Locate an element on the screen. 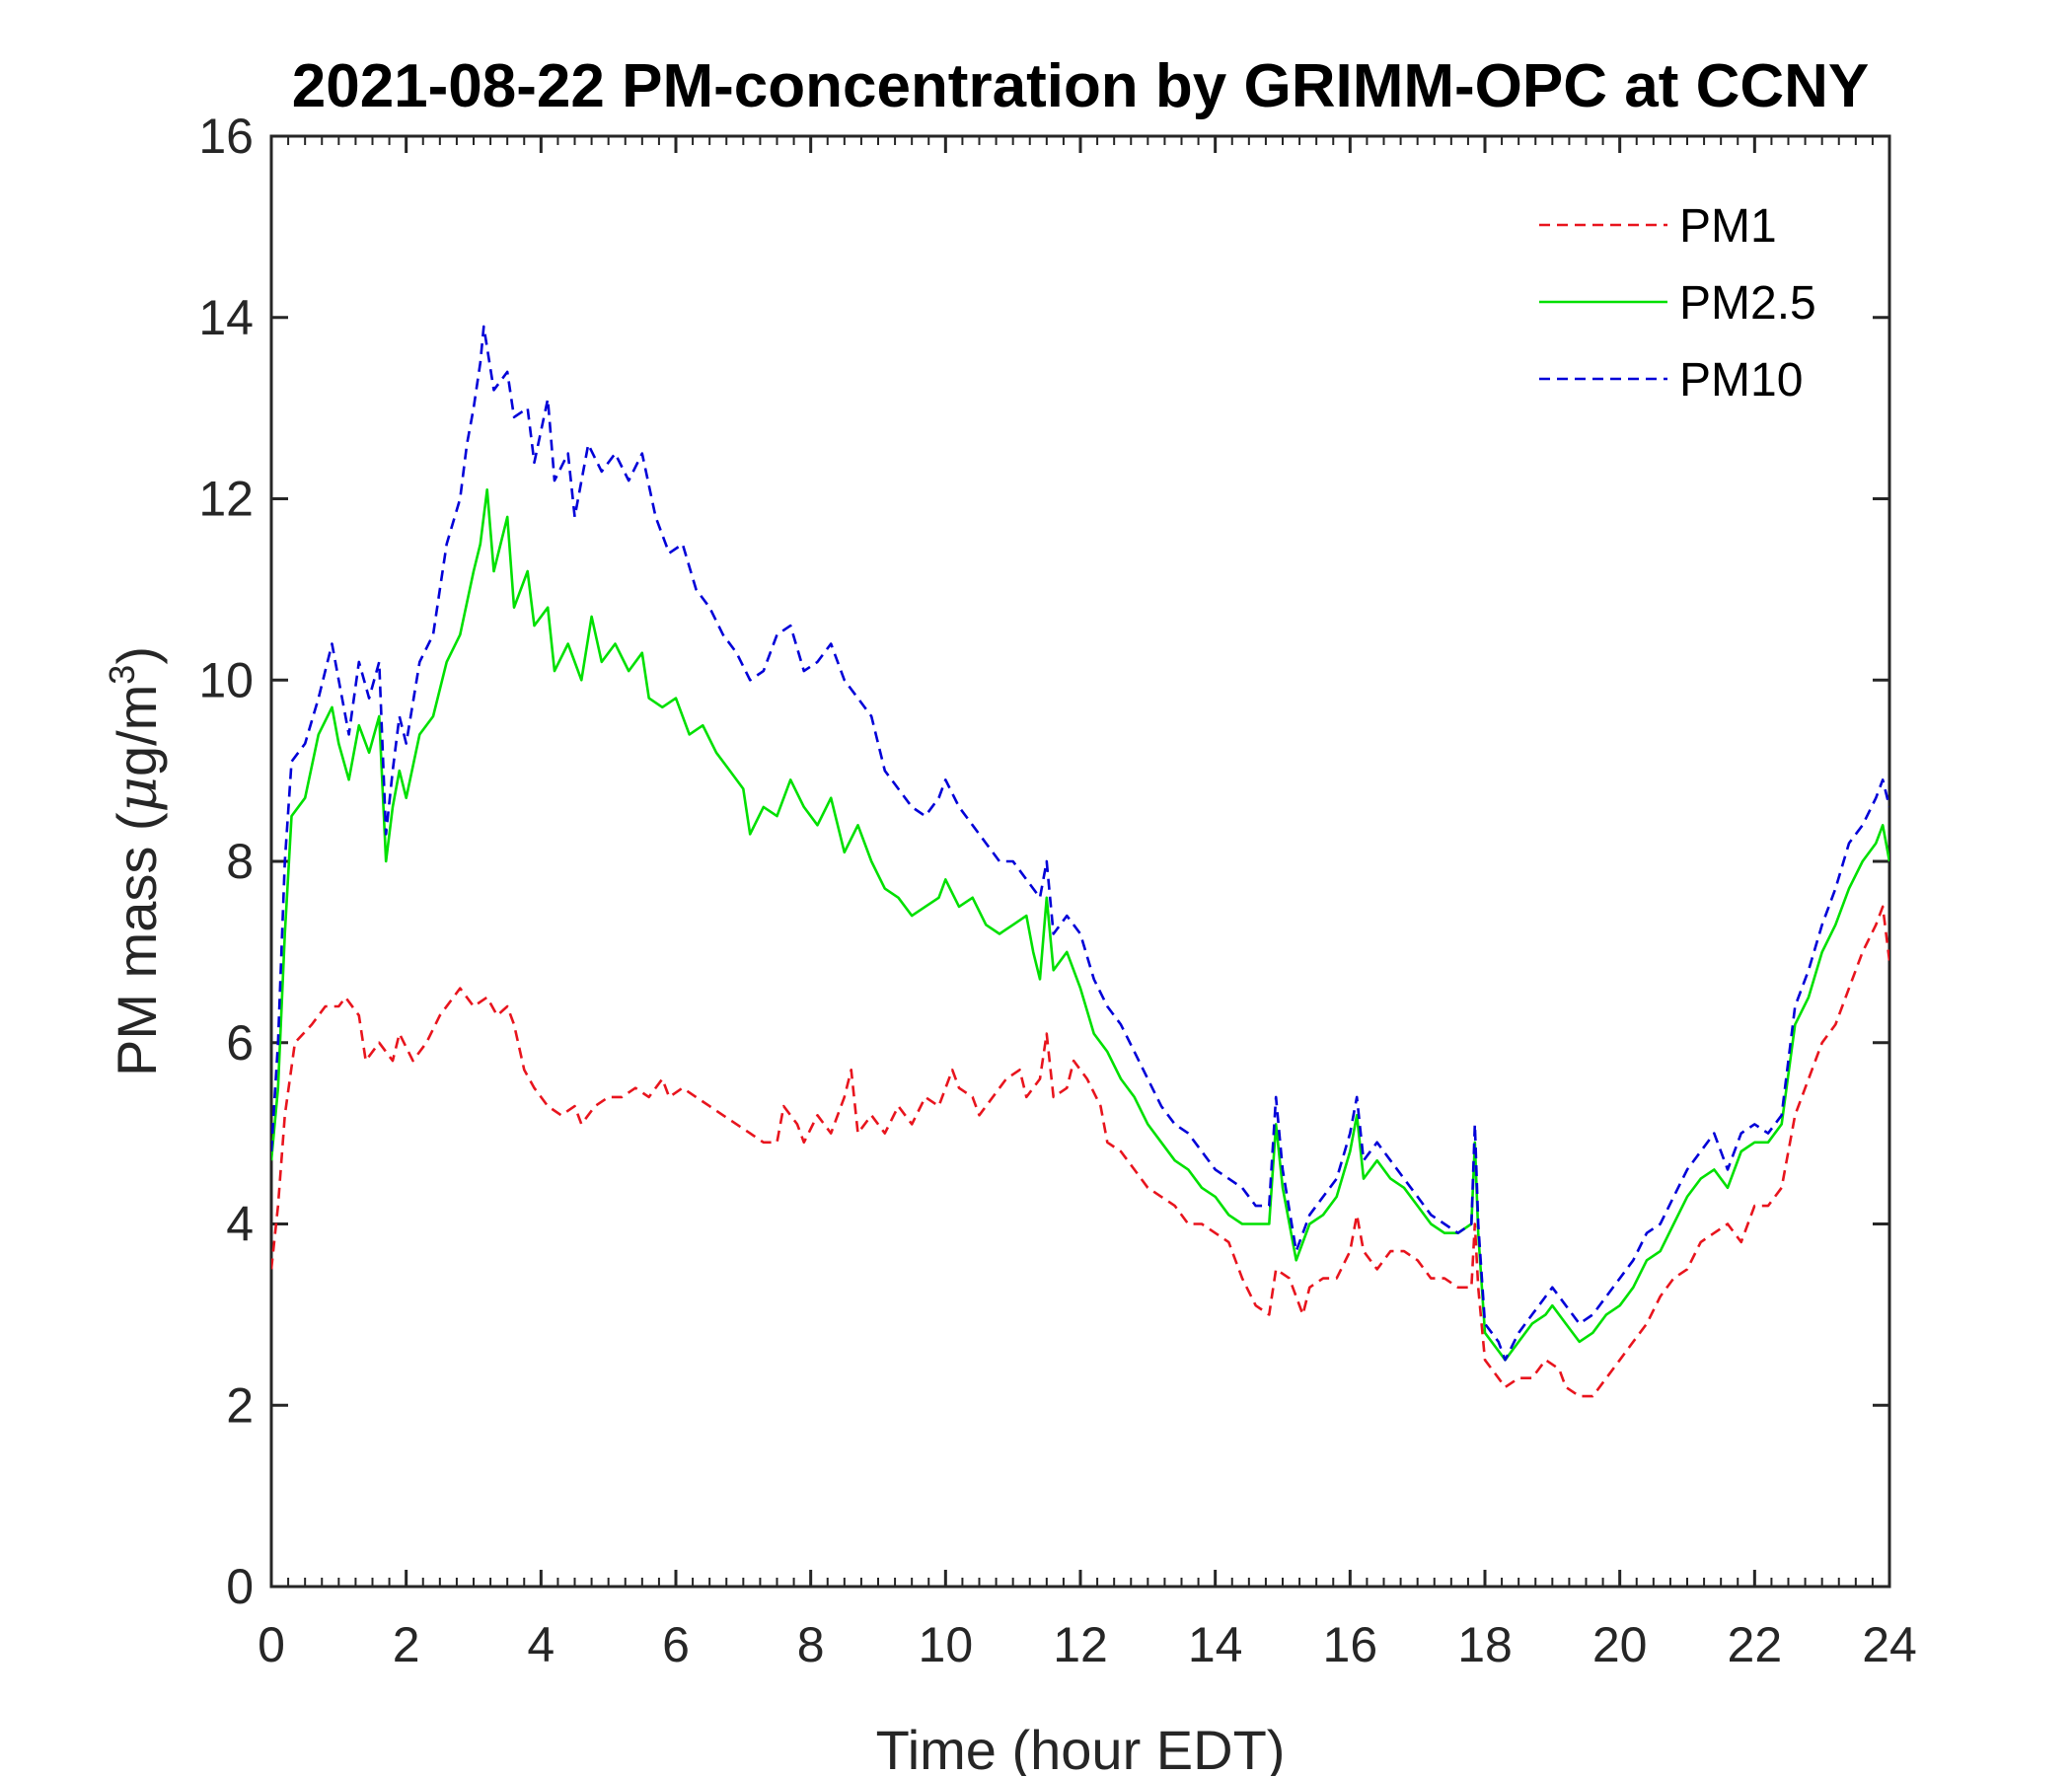  y-tick-label: 2 is located at coordinates (240, 1405).